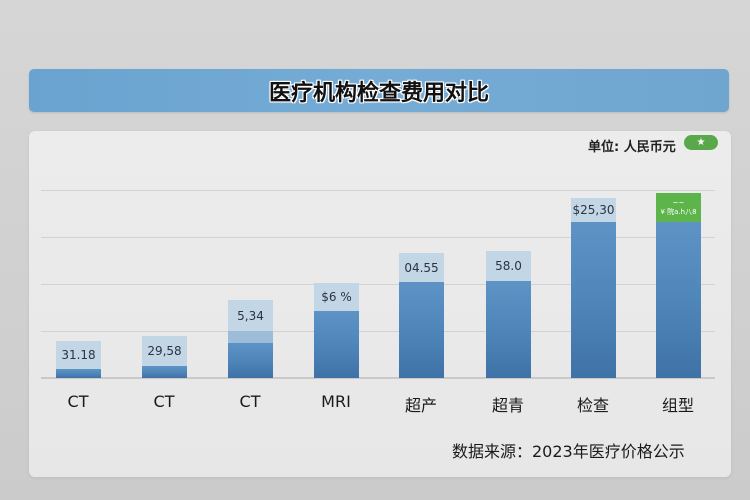 This screenshot has width=750, height=500. Describe the element at coordinates (677, 405) in the screenshot. I see `x-axis-label: 组型` at that location.